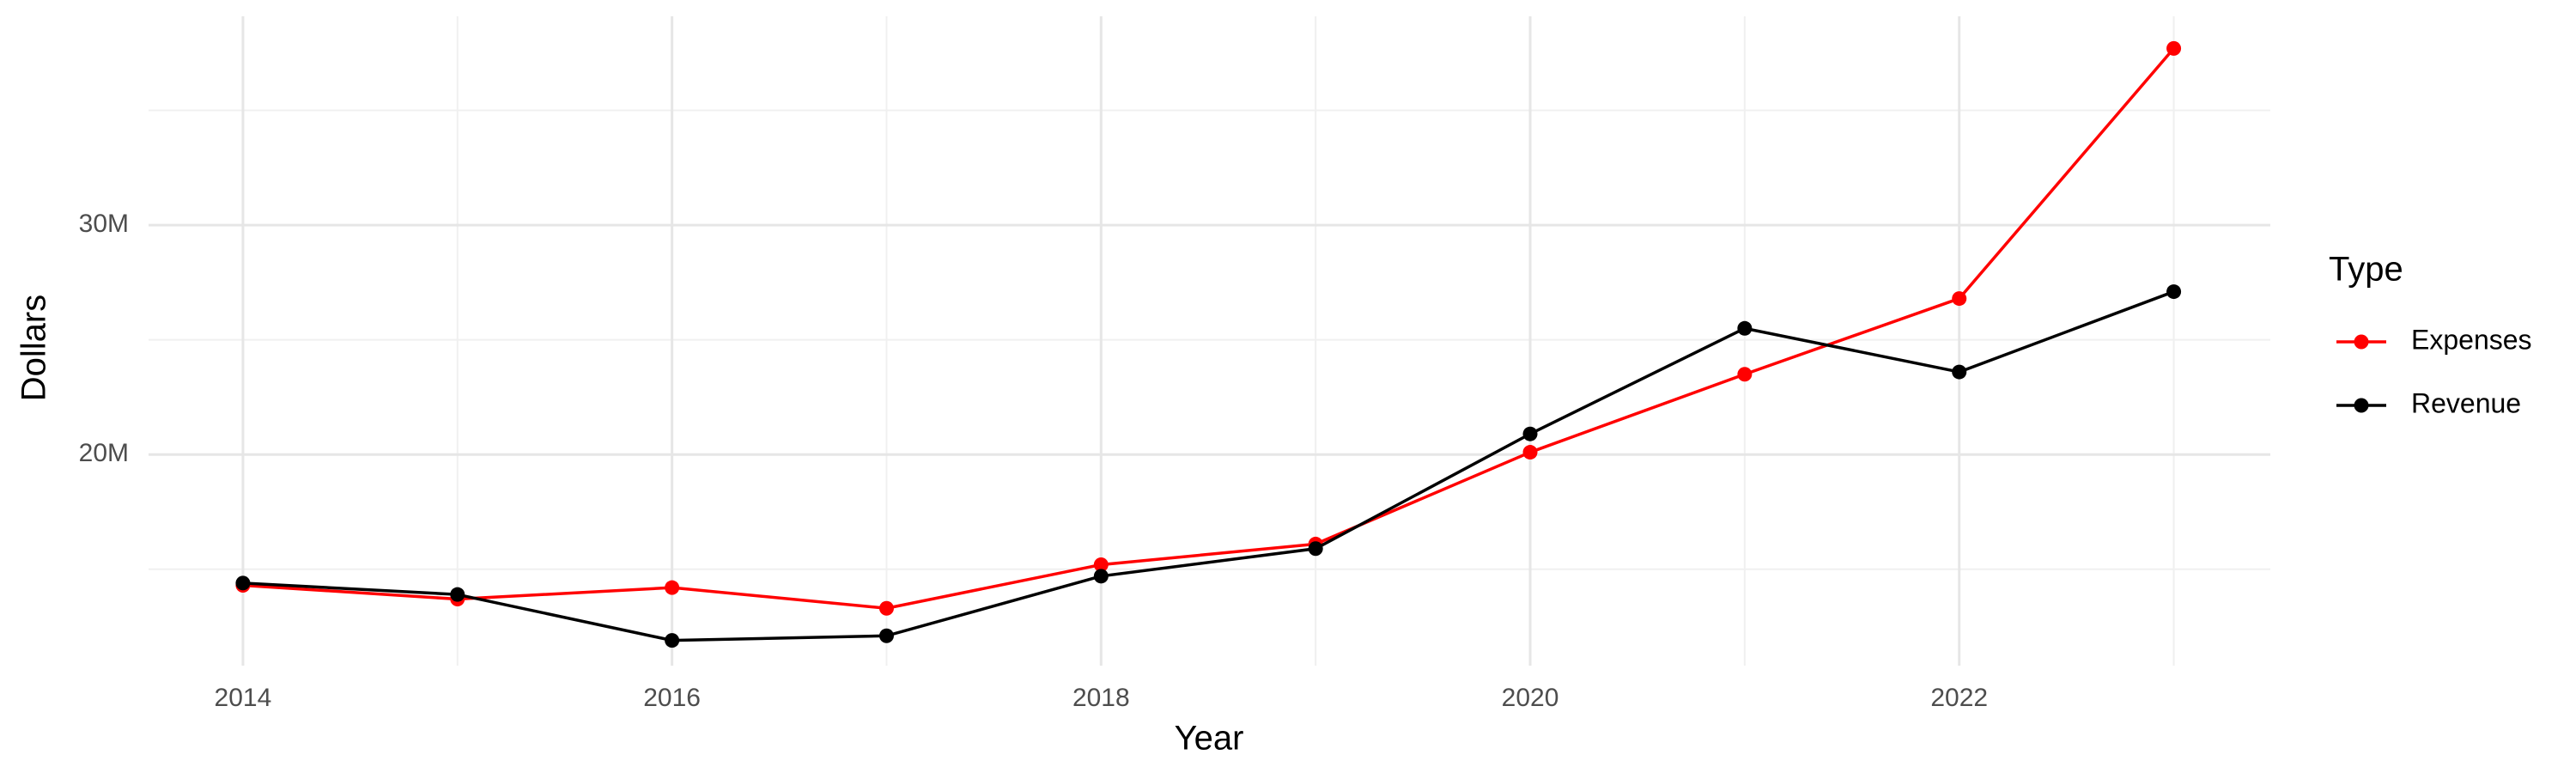 The image size is (2576, 773). I want to click on x-tick-label: 2016, so click(672, 698).